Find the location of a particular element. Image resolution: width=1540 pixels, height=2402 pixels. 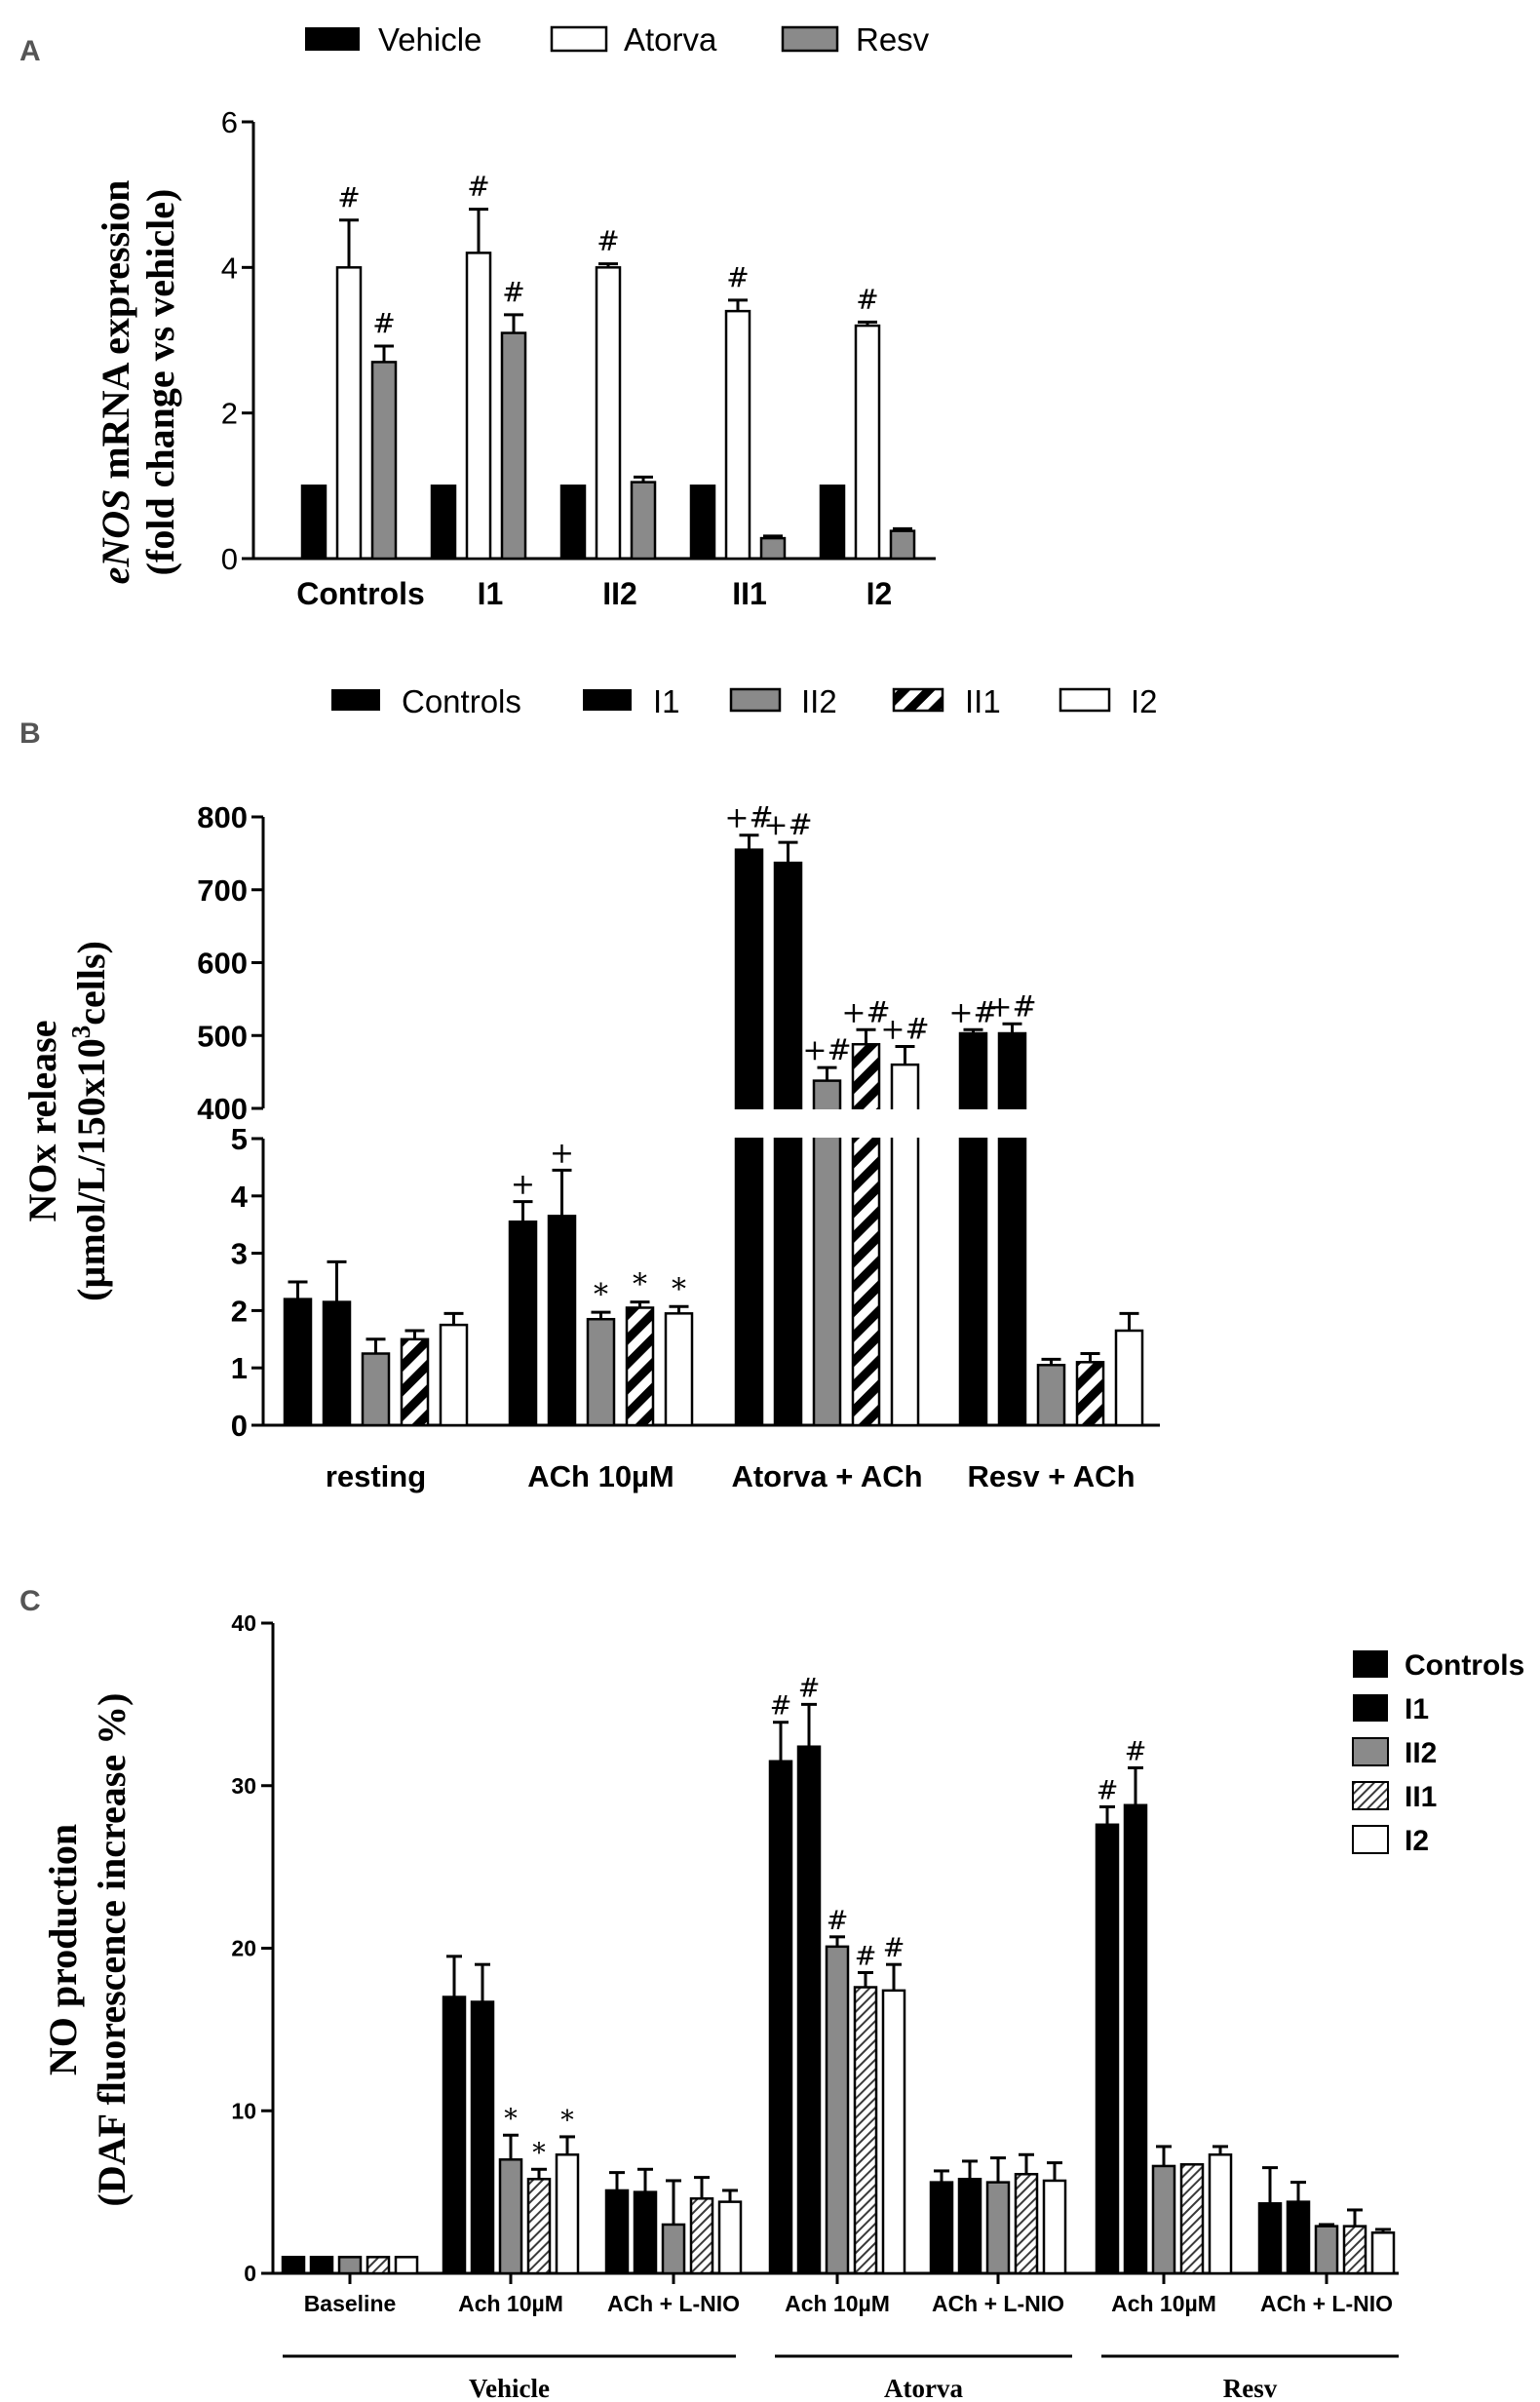

bar-b-resv-ach-controls-break is located at coordinates (973, 1123).